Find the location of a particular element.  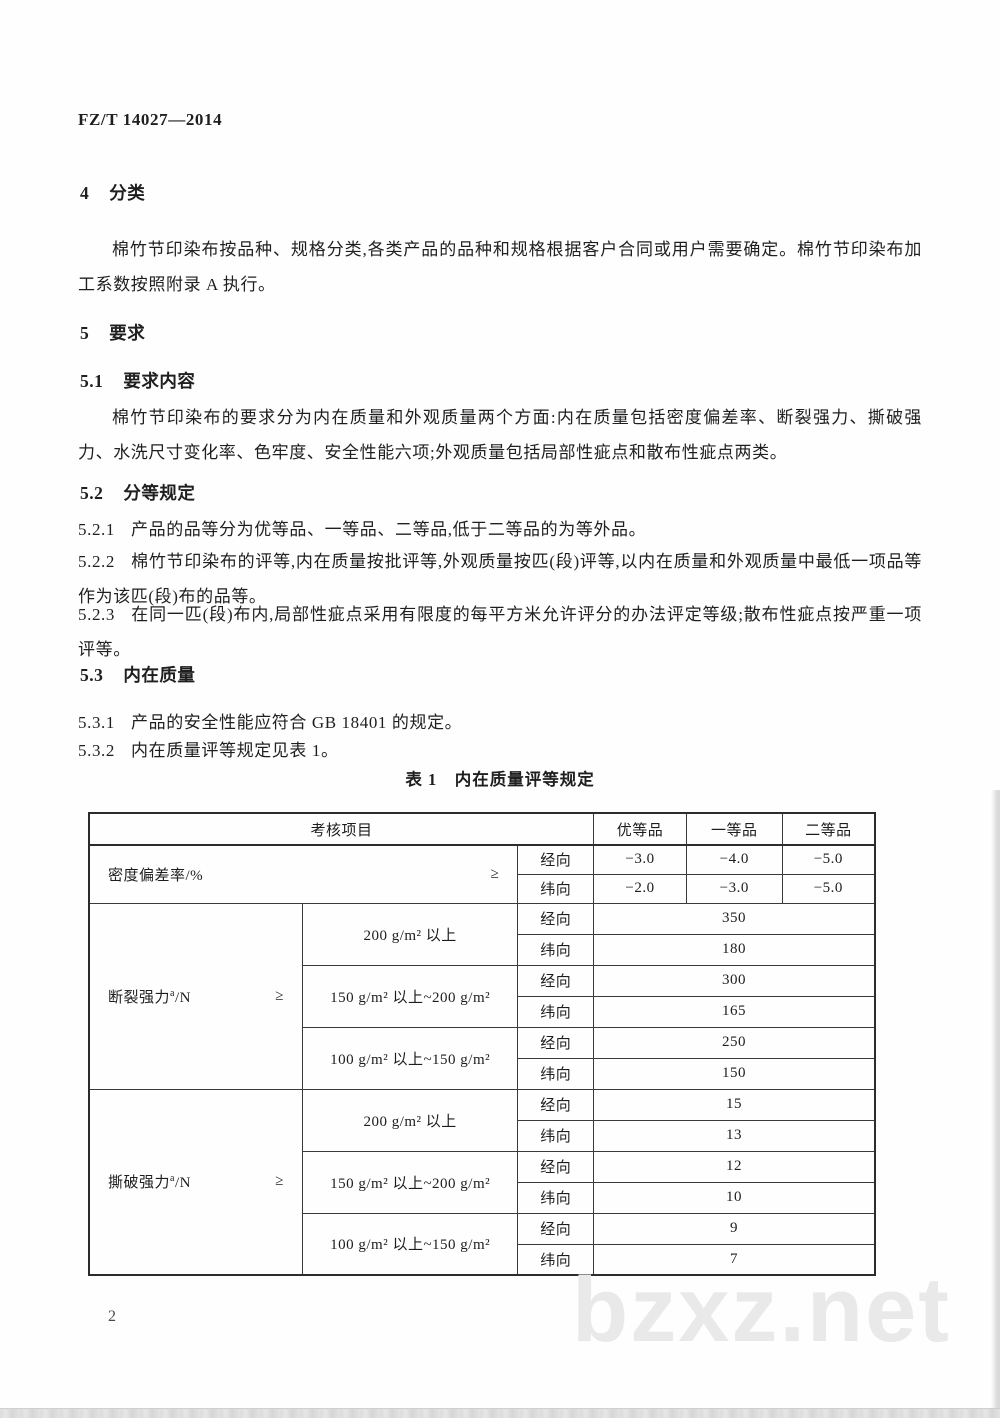

clause-number: 5.2.3 is located at coordinates (96, 614).